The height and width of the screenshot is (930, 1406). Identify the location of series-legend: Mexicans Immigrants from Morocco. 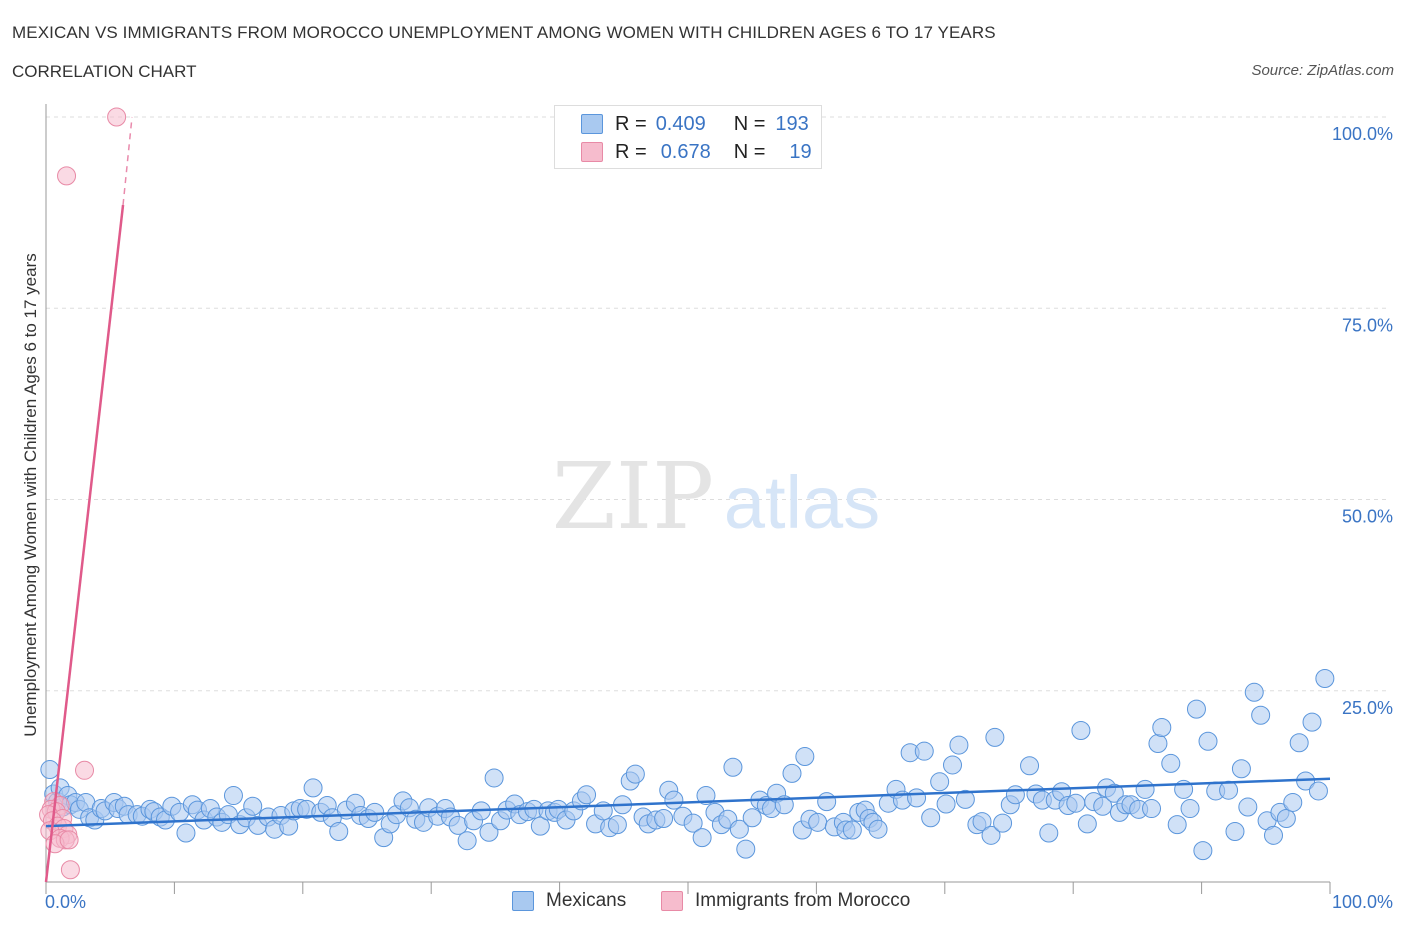
(703, 902).